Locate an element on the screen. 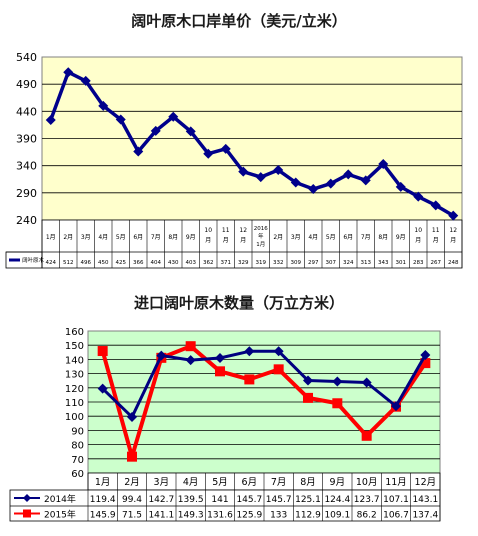 The image size is (478, 536). chart2-table-value: 145.9 is located at coordinates (103, 516).